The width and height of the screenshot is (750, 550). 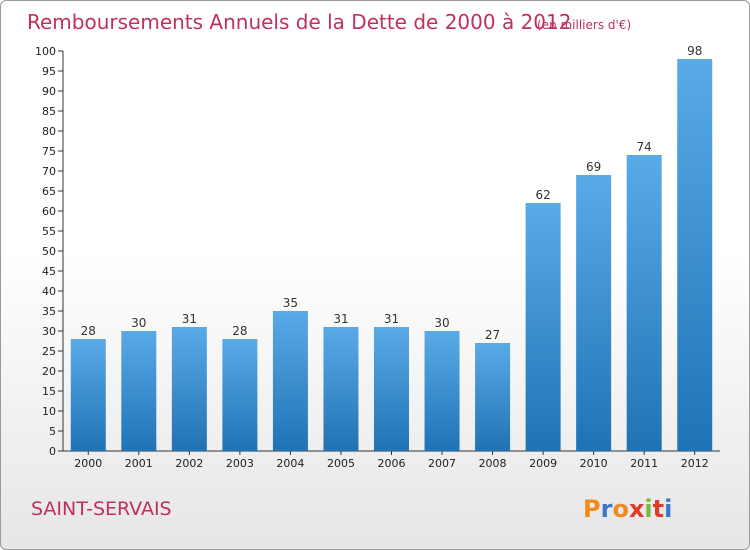 I want to click on bar-2010, so click(x=594, y=313).